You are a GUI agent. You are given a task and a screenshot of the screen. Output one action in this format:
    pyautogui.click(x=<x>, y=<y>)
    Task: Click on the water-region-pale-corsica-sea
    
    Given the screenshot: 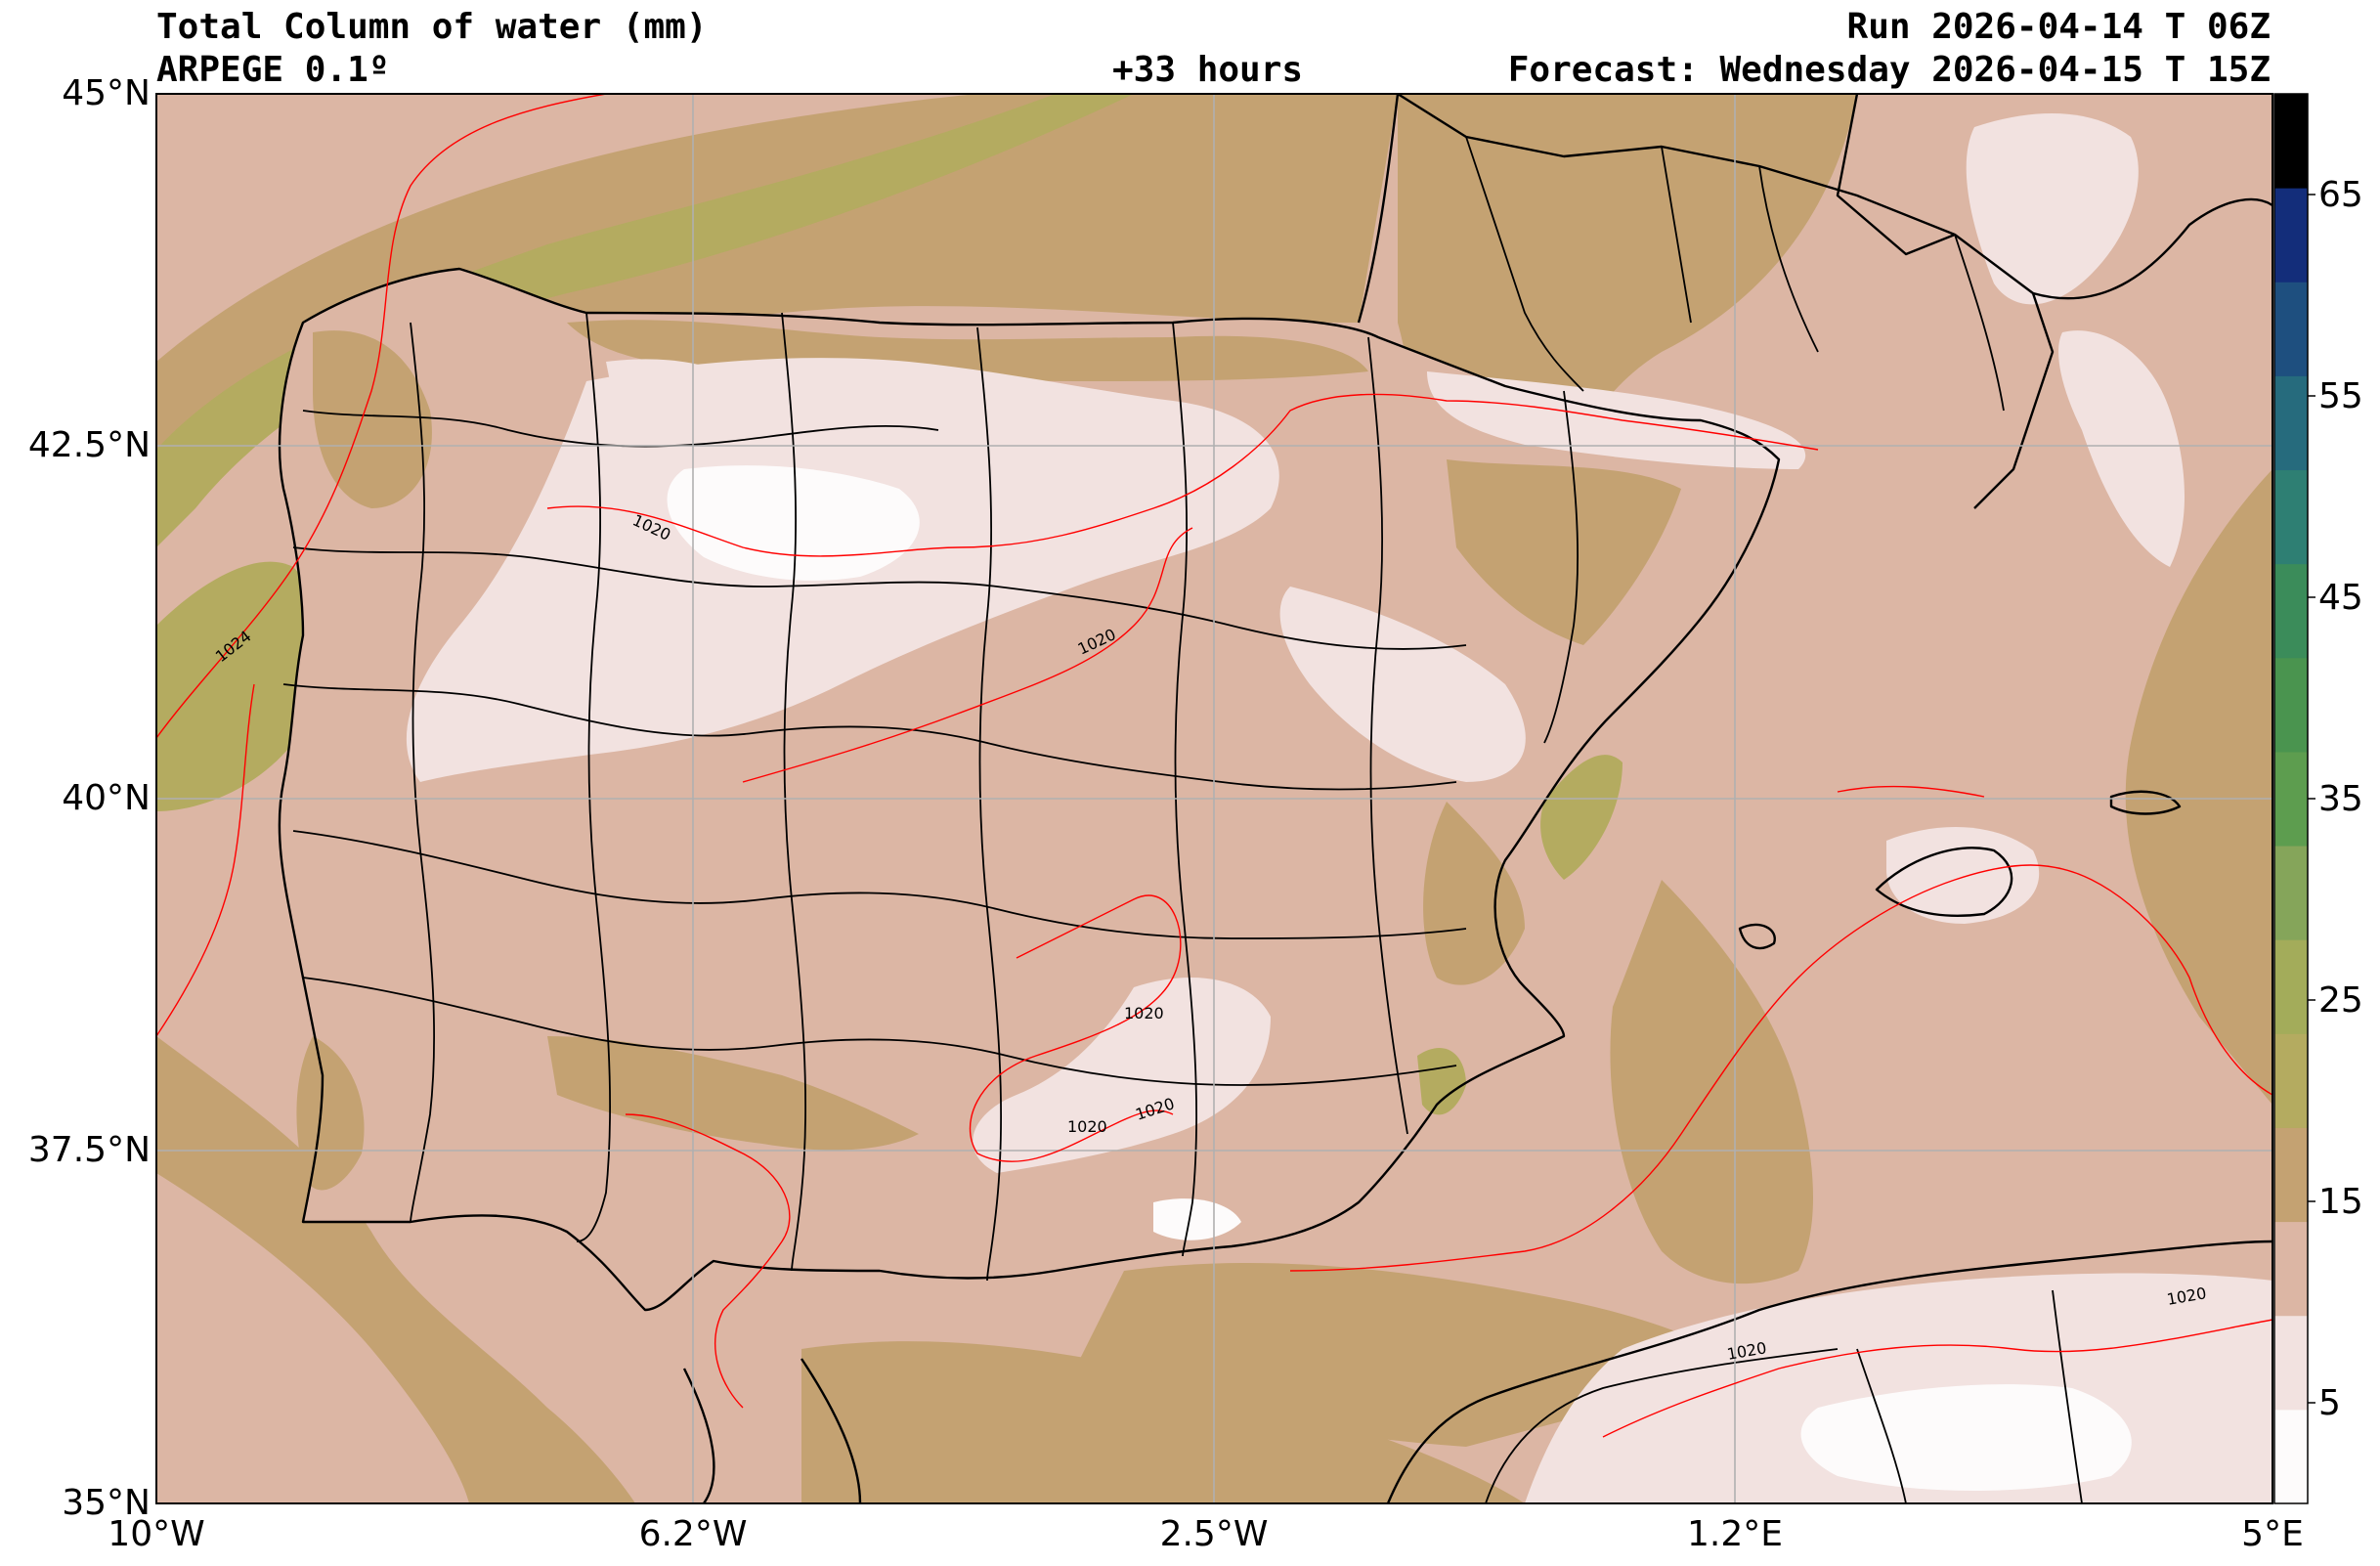 What is the action you would take?
    pyautogui.click(x=2121, y=448)
    